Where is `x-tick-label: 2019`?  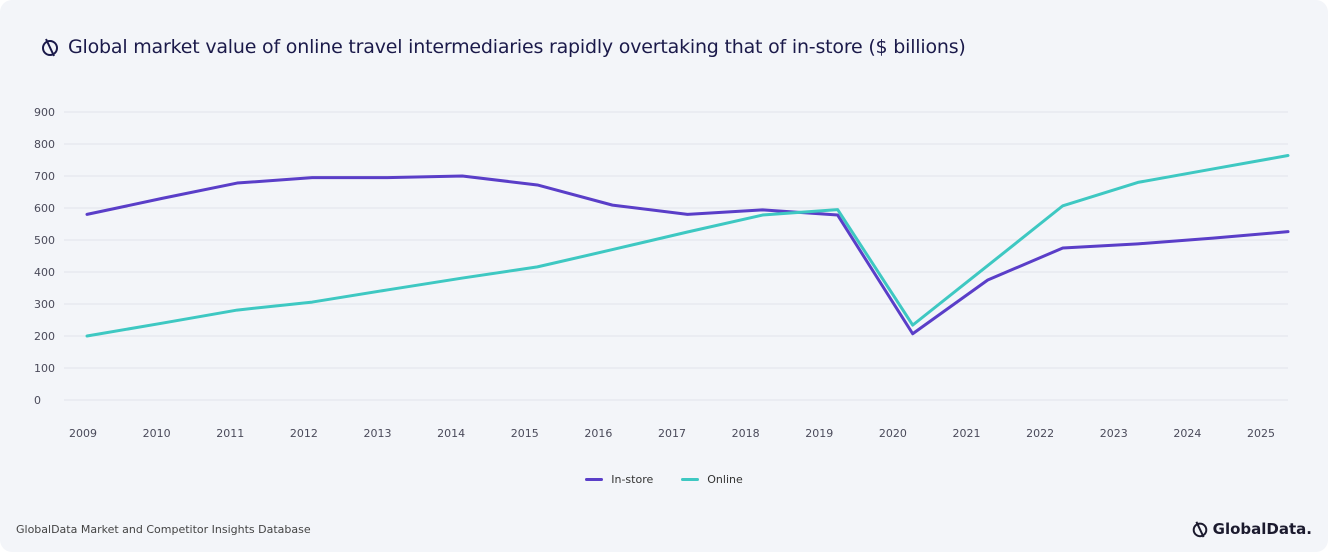
x-tick-label: 2019 is located at coordinates (819, 433).